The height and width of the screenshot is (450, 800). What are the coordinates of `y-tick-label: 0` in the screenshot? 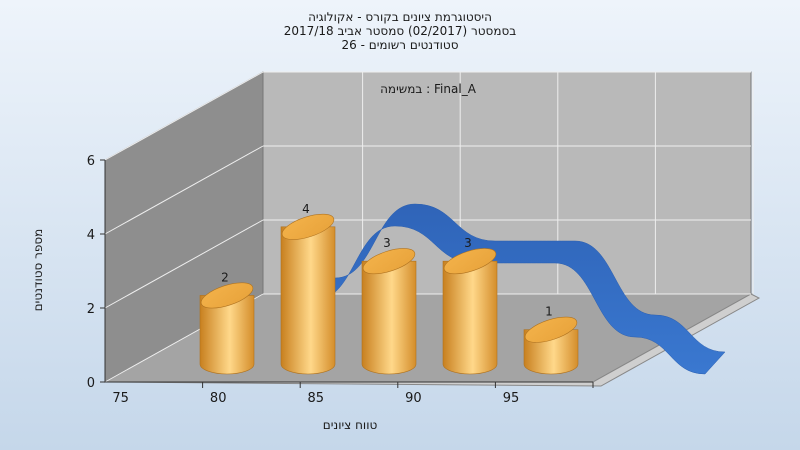 It's located at (91, 383).